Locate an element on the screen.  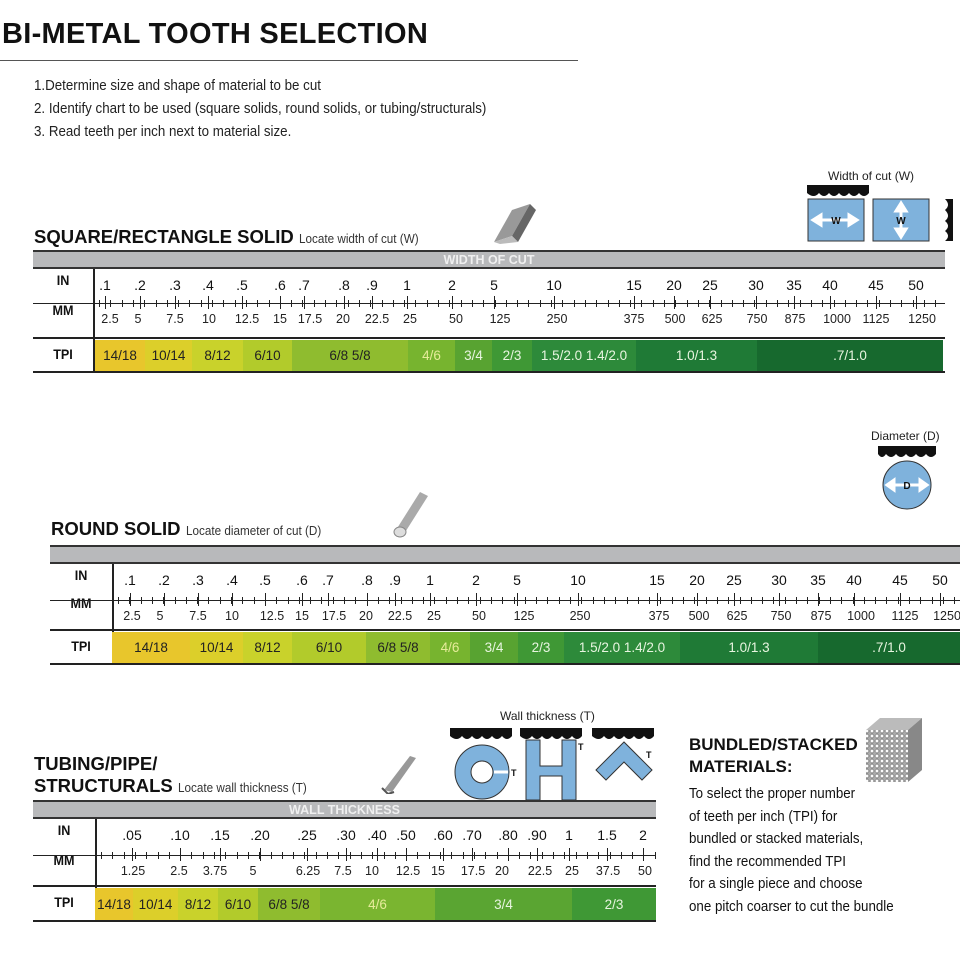
page-title: BI-METAL TOOTH SELECTION is located at coordinates (215, 34).